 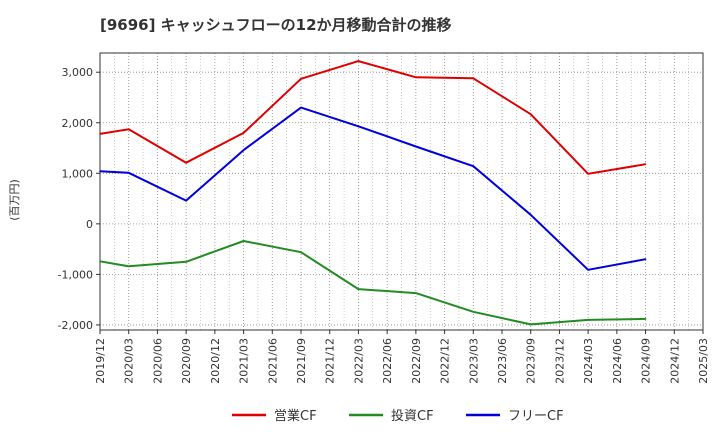 I want to click on x-tick-label: 2020/03, so click(x=129, y=361).